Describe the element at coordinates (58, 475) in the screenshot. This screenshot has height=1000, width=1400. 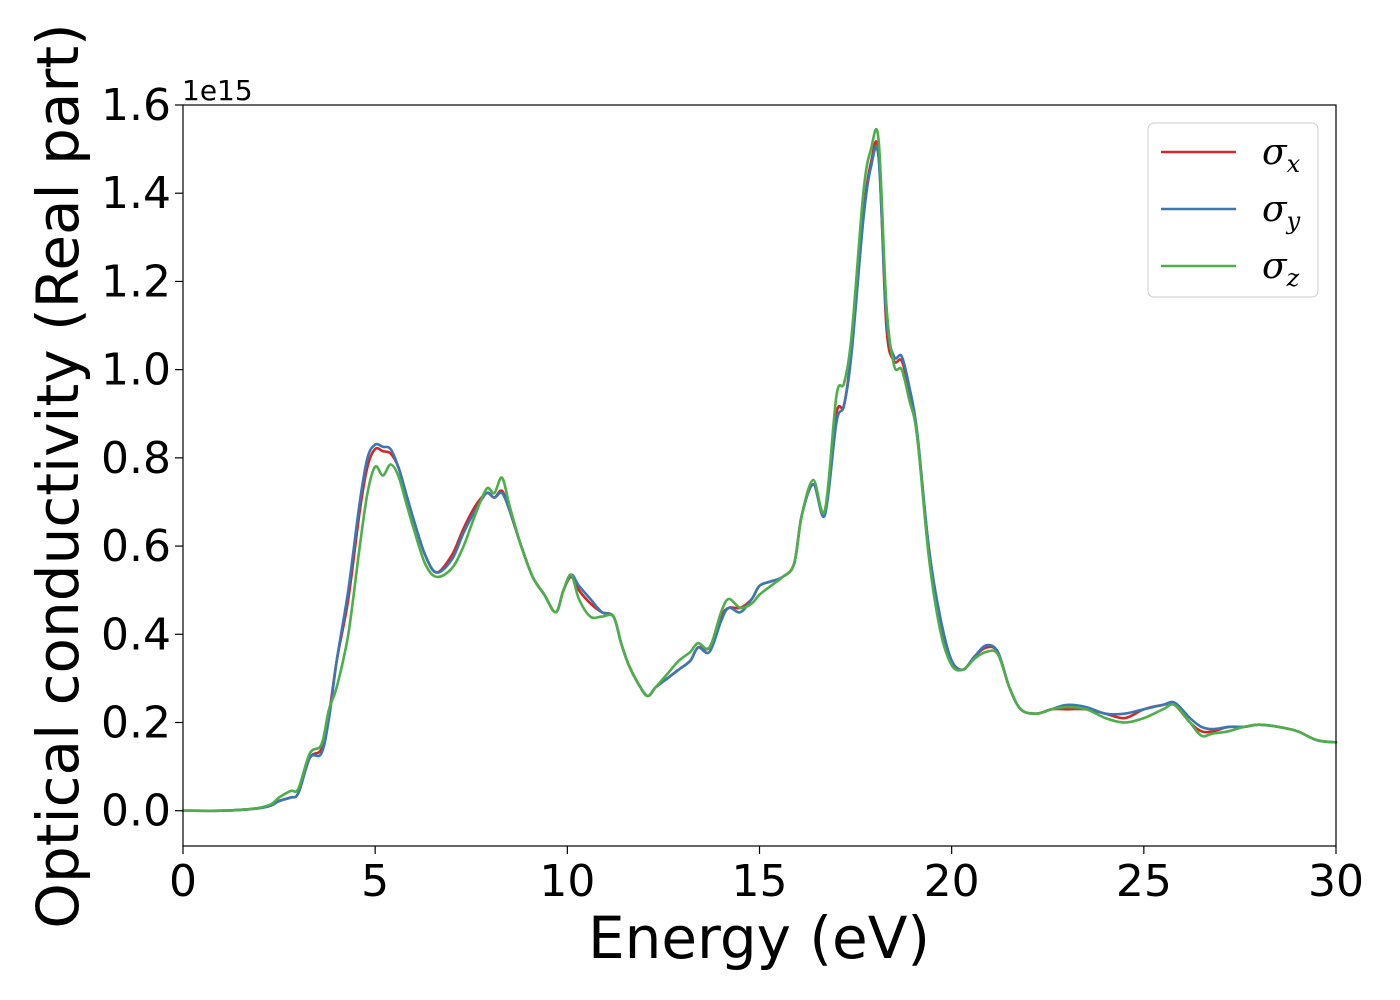
I see `y-axis-title: Optical conductivity (Real part)` at that location.